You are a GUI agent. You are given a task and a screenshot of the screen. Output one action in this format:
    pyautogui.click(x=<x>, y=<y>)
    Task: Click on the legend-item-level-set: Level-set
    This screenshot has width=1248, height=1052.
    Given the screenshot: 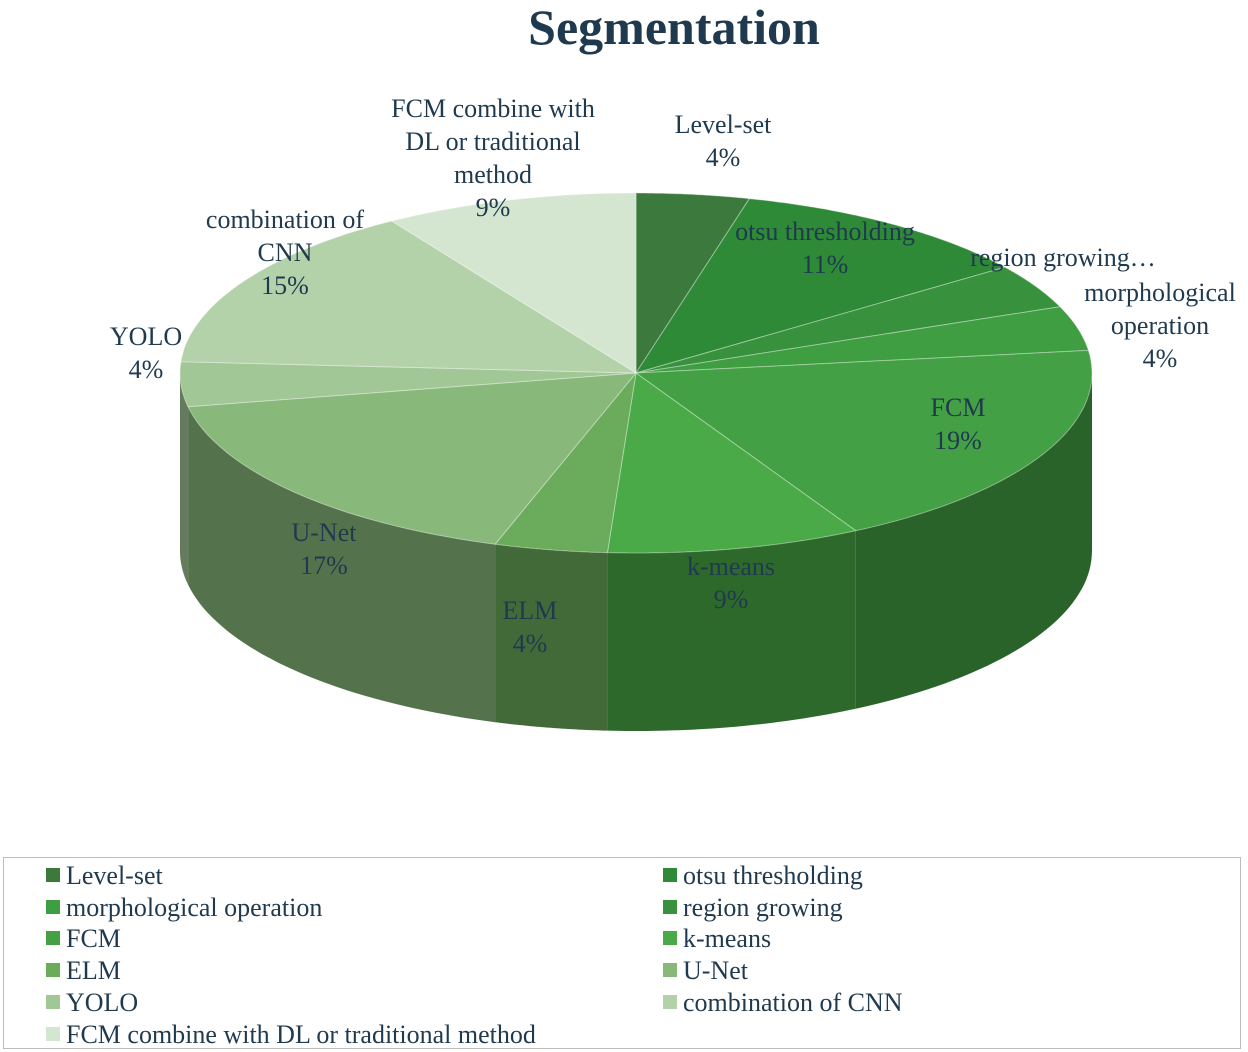 What is the action you would take?
    pyautogui.click(x=104, y=876)
    